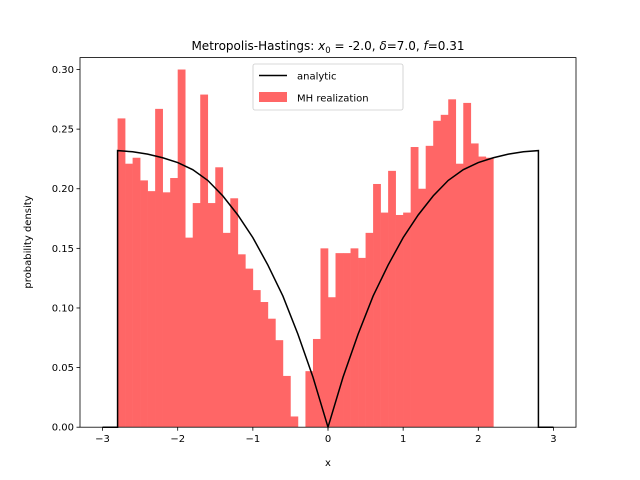  I want to click on y-axis-ticks: 0.00 0.05 0.10 0.15 0.20 0.25 0.30, so click(66, 249).